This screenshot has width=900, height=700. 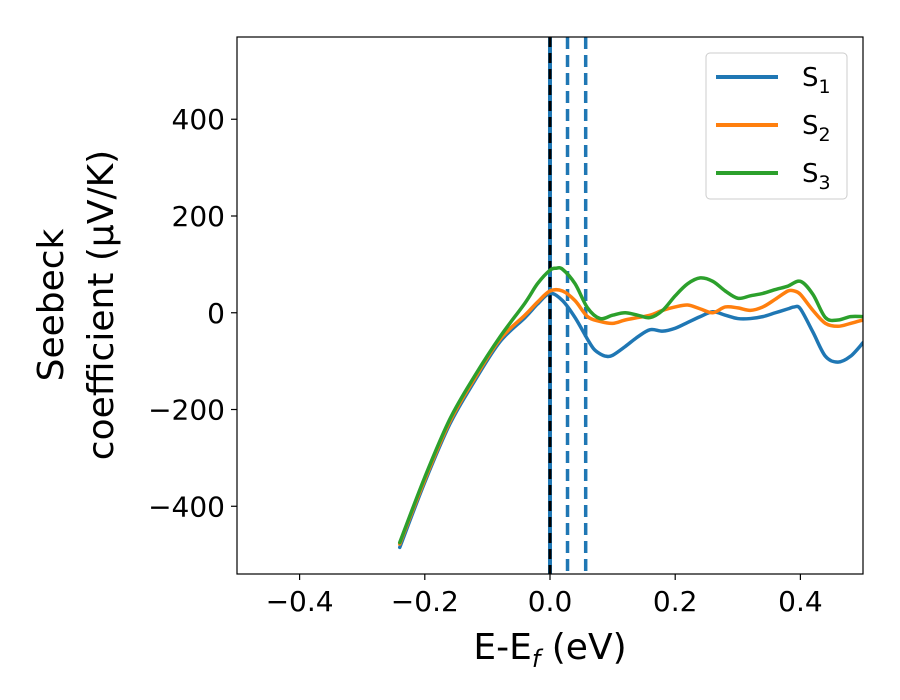 I want to click on x-tick-label: −0.2, so click(x=425, y=601).